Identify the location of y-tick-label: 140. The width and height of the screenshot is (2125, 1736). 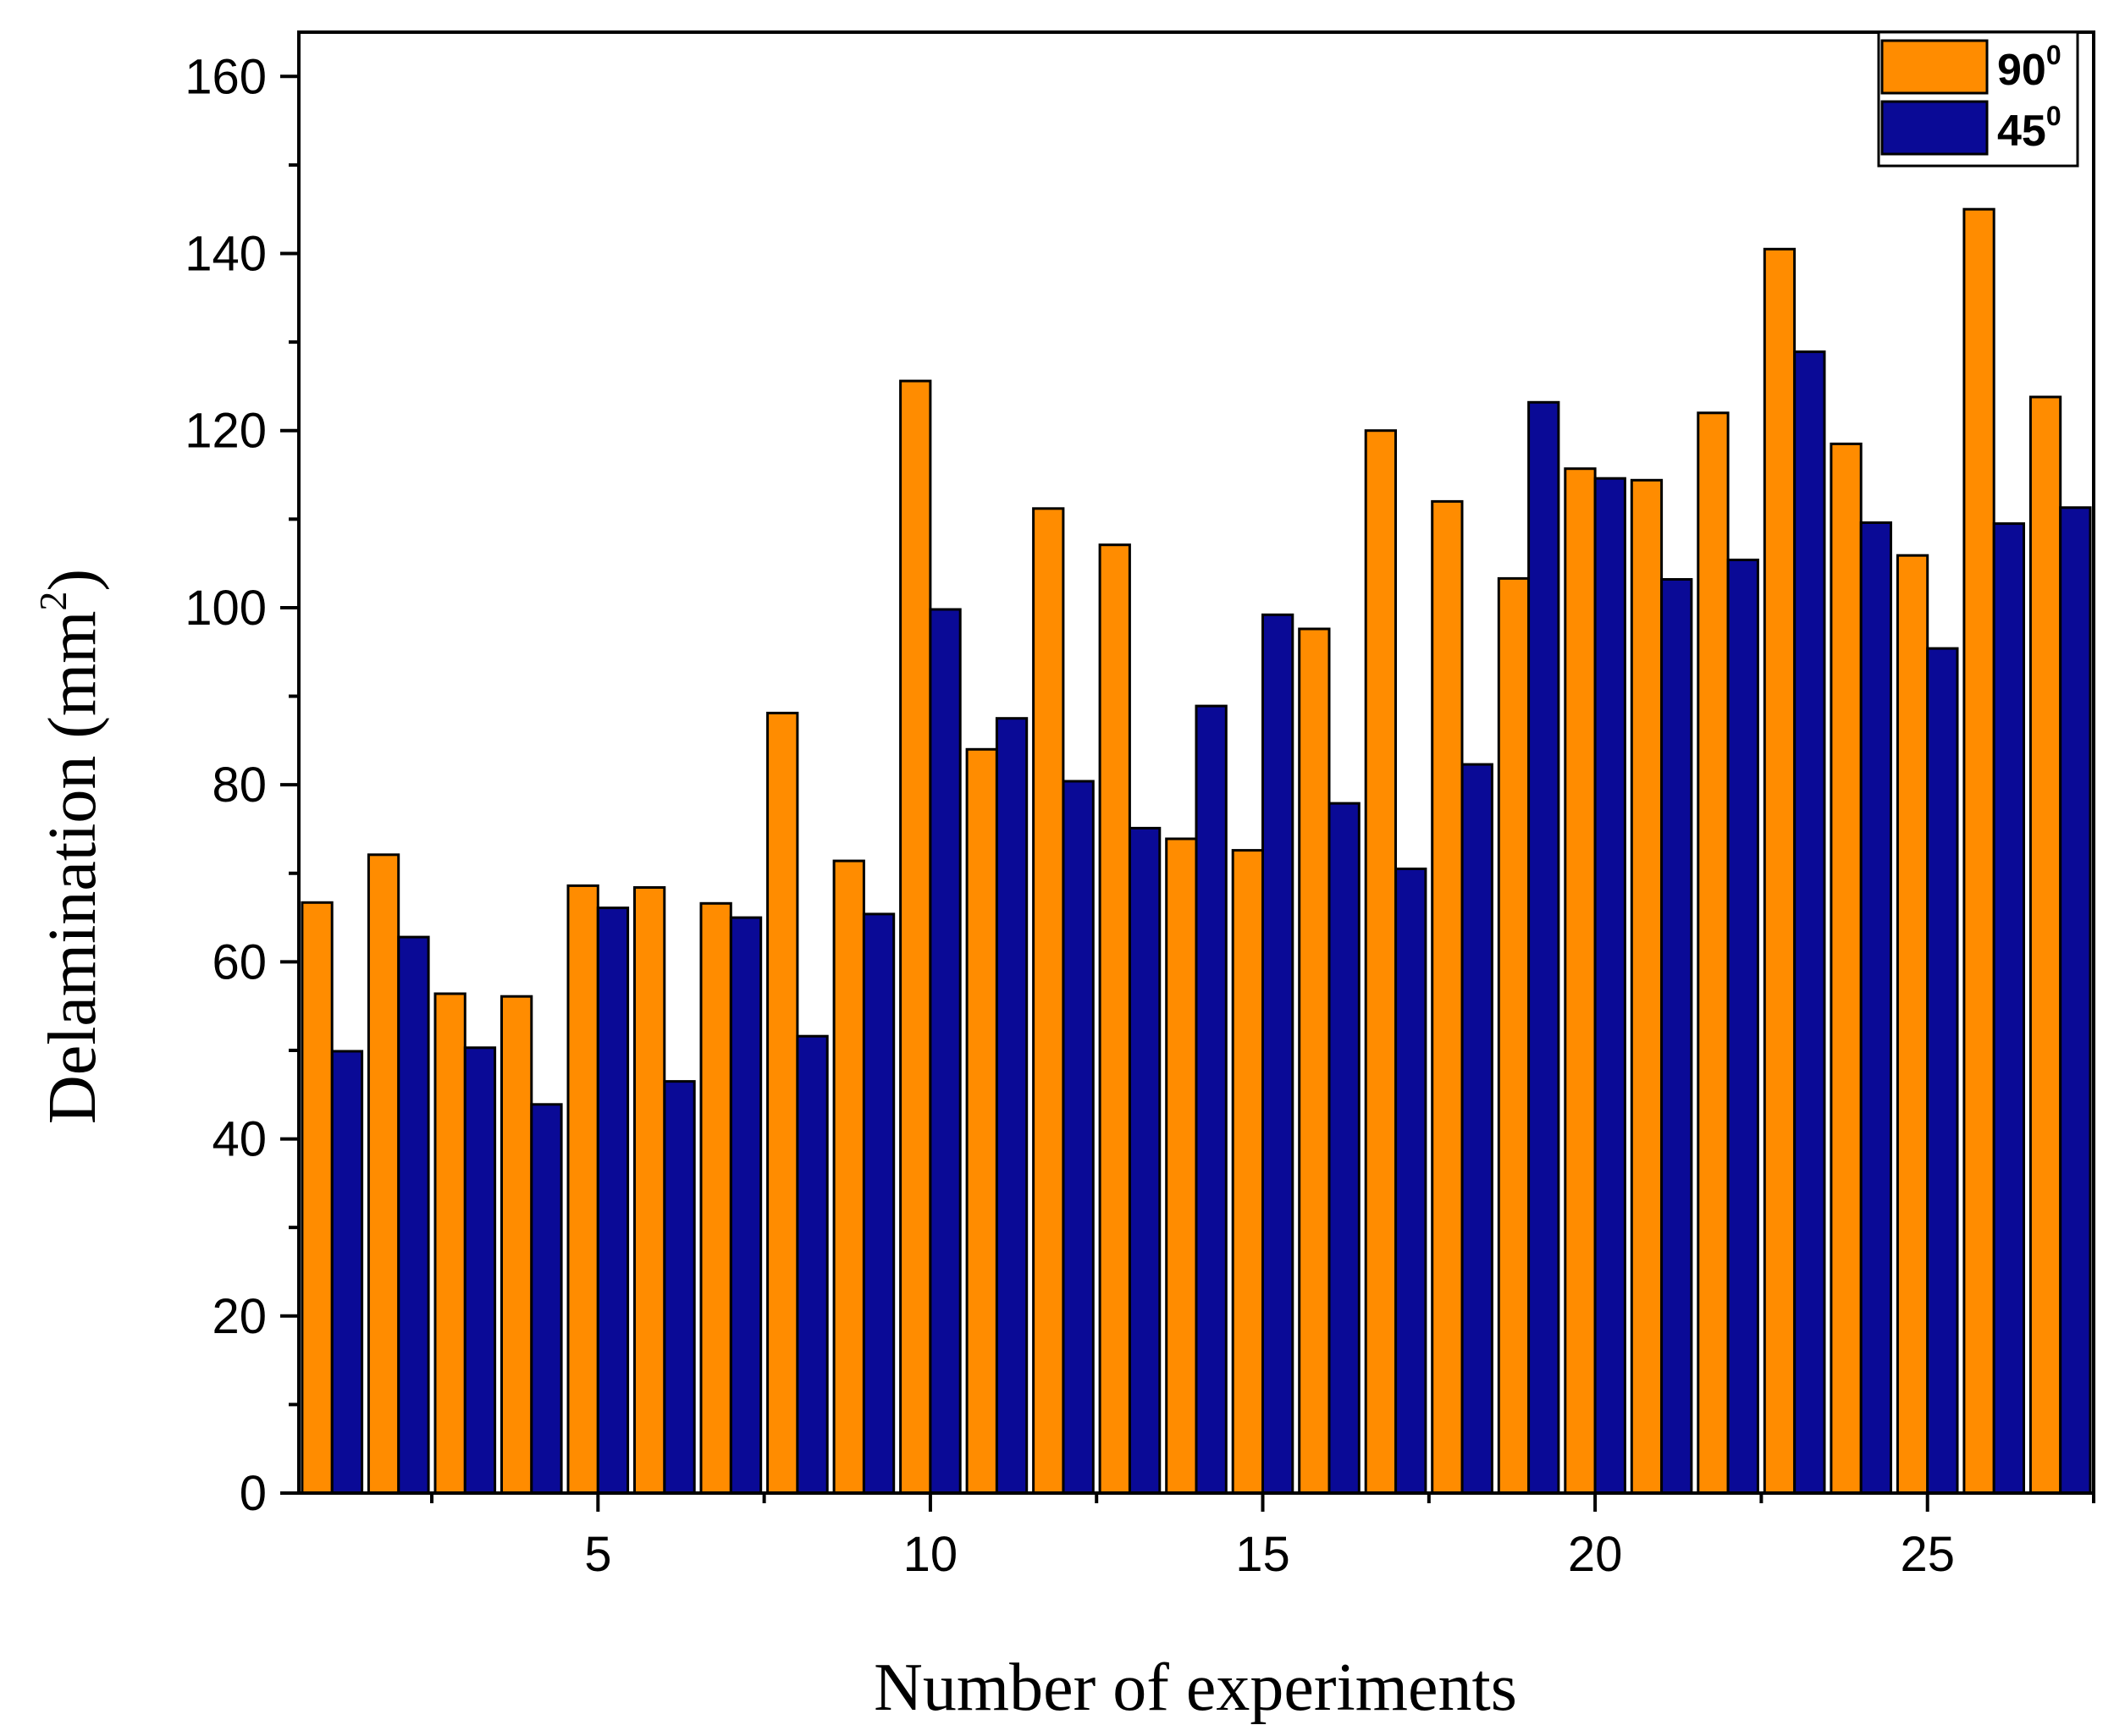
(226, 255).